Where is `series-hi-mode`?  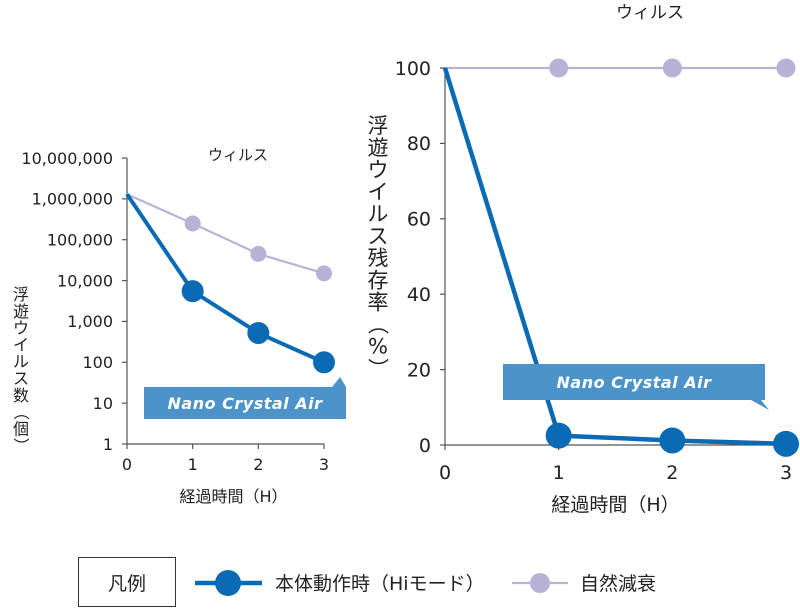 series-hi-mode is located at coordinates (230, 283).